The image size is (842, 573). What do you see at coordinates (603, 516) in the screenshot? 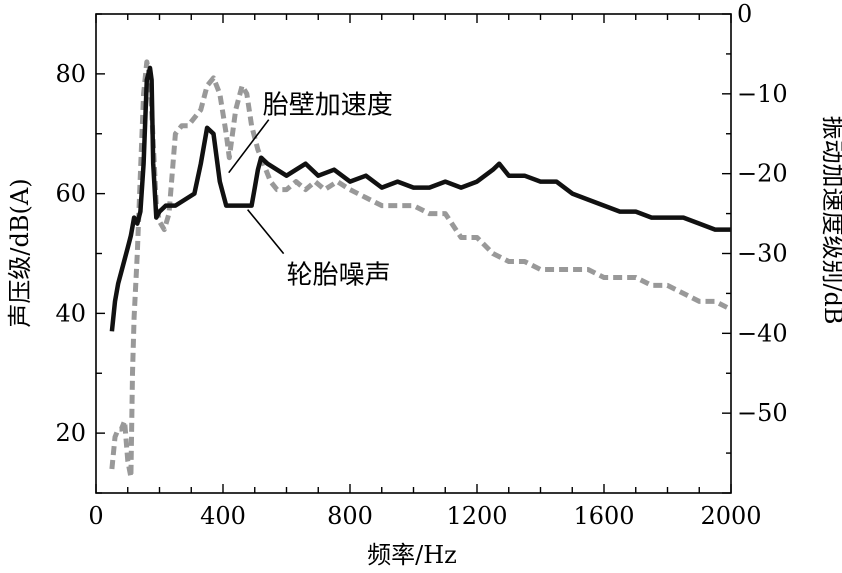
I see `x-tick-label: 1600` at bounding box center [603, 516].